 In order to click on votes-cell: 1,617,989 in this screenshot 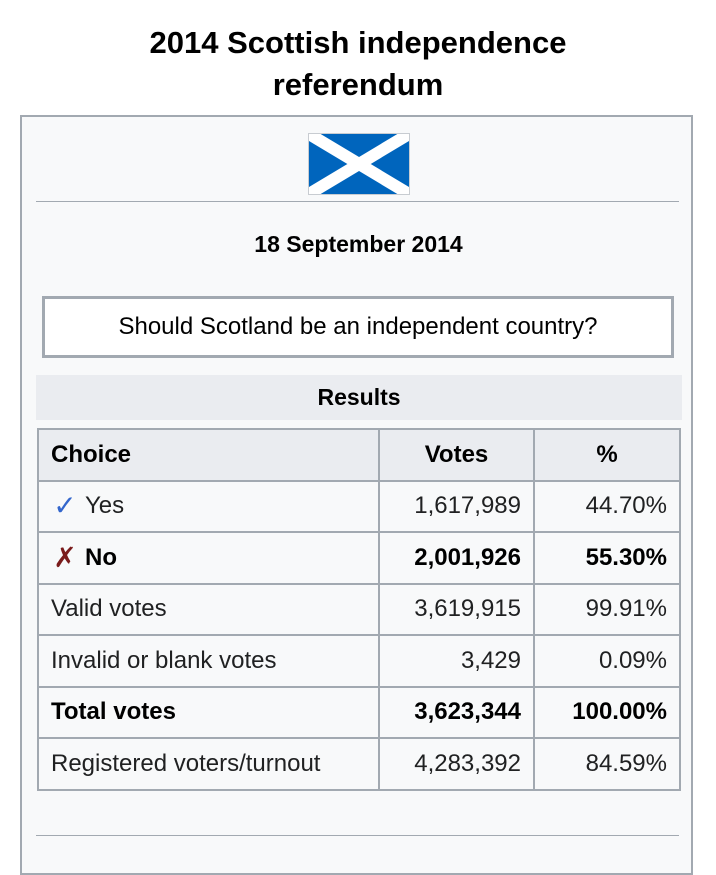, I will do `click(456, 506)`.